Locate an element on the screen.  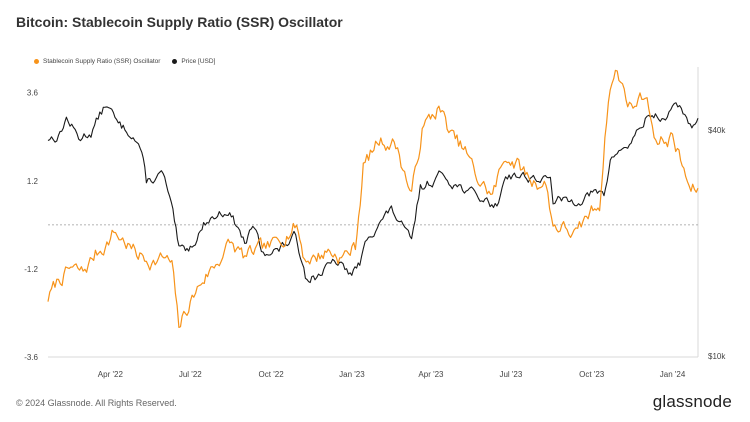
x-tick-label: Oct '23 is located at coordinates (592, 374).